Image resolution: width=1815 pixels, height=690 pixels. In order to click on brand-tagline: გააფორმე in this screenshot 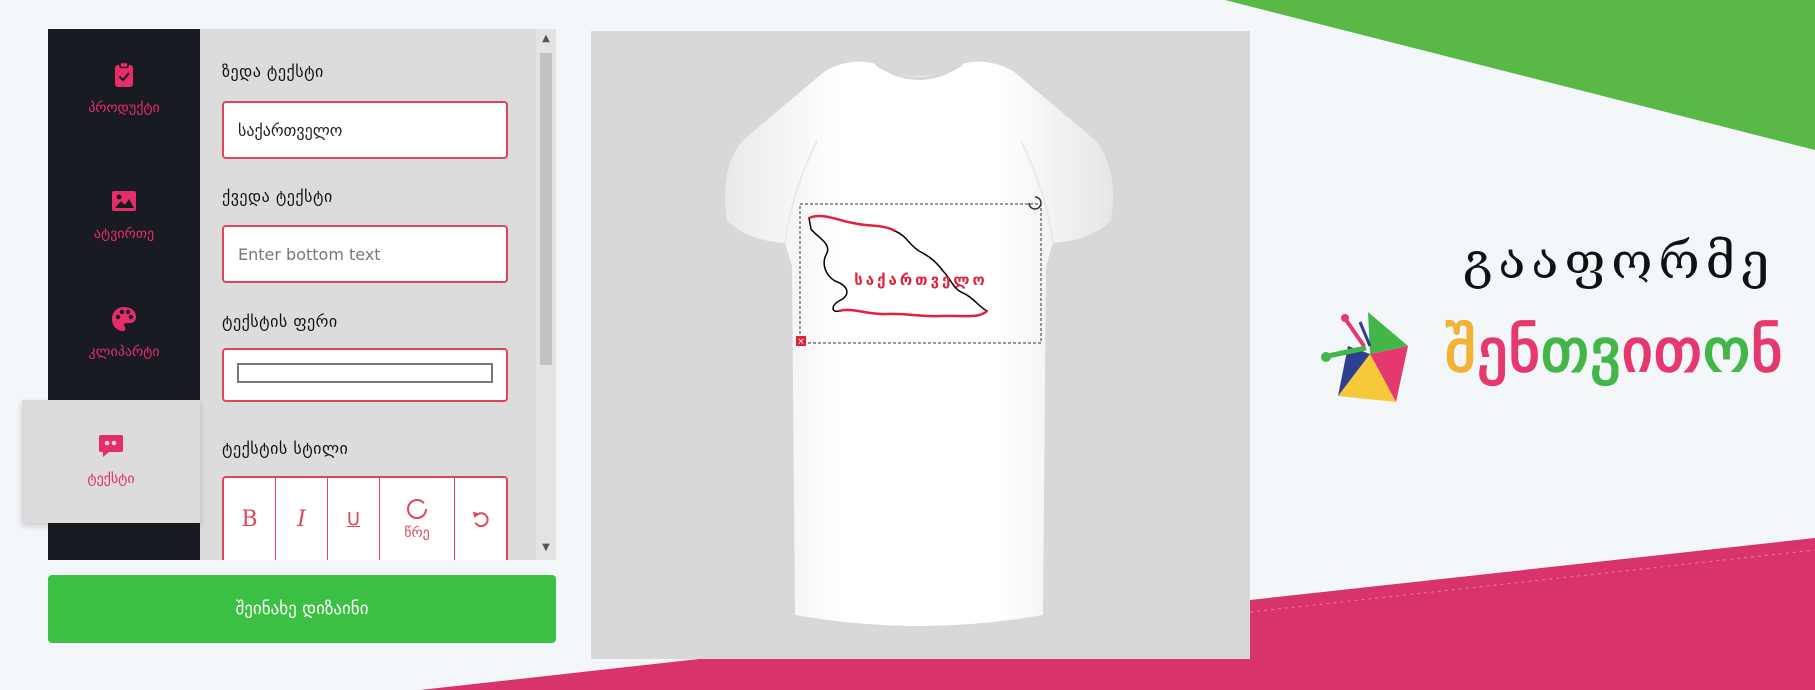, I will do `click(1618, 261)`.